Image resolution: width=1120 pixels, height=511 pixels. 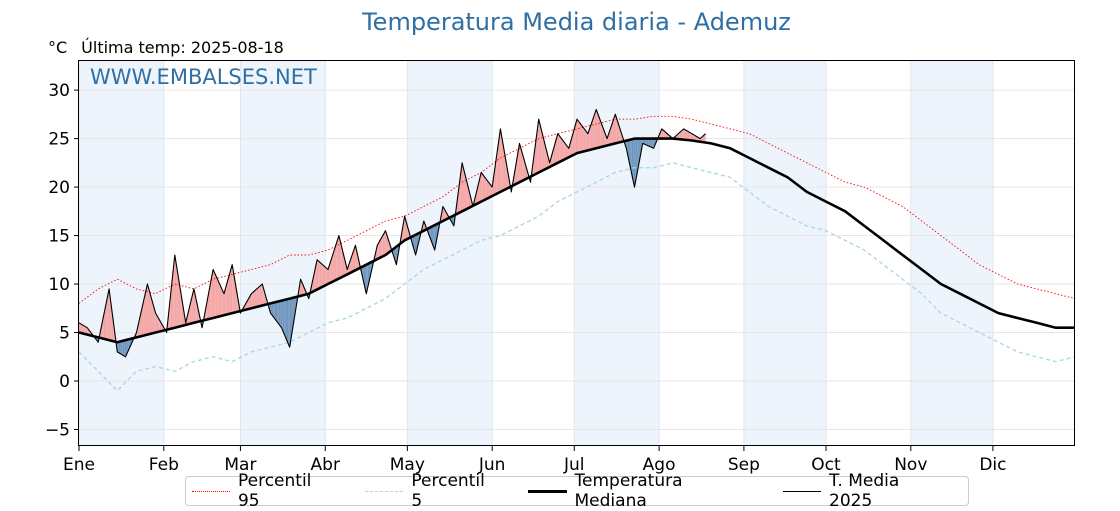 What do you see at coordinates (659, 465) in the screenshot?
I see `x-tick-label: Ago` at bounding box center [659, 465].